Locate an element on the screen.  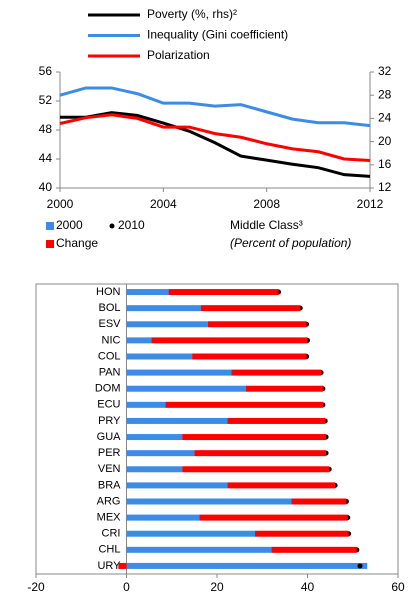
x-tick-label: 2008 is located at coordinates (266, 204).